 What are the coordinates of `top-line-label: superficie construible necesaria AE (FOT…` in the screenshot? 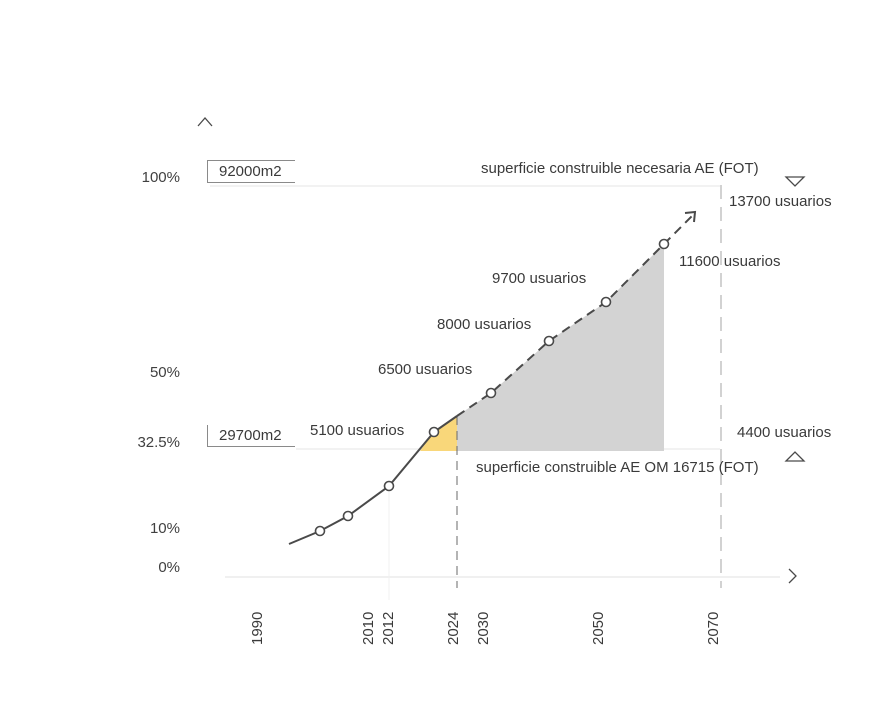 It's located at (620, 168).